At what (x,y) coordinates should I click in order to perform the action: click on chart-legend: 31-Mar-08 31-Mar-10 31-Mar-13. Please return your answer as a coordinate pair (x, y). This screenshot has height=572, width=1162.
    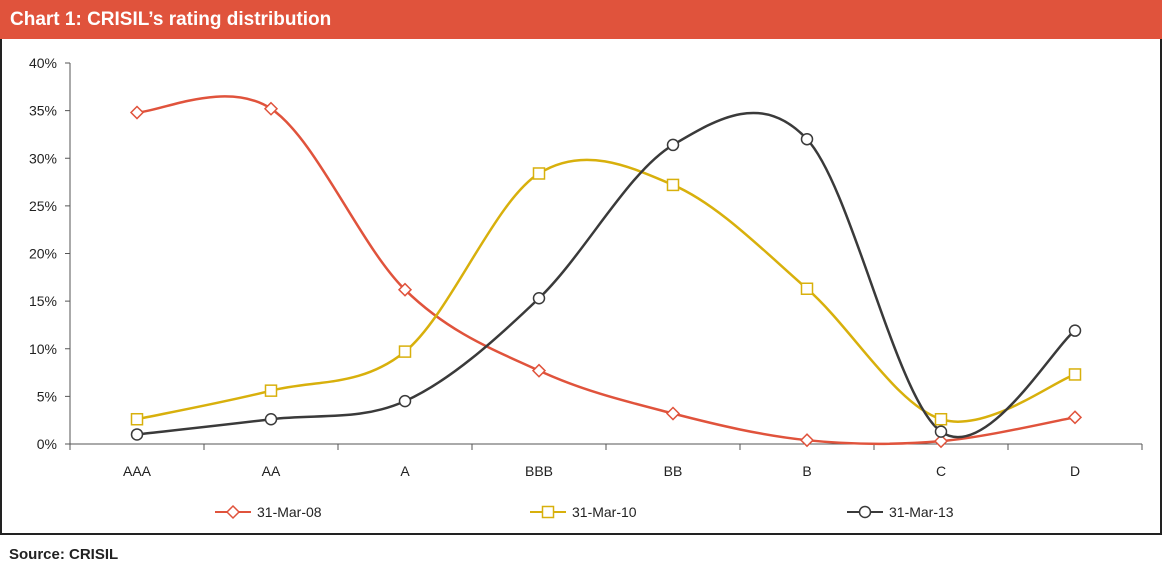
    Looking at the image, I should click on (584, 512).